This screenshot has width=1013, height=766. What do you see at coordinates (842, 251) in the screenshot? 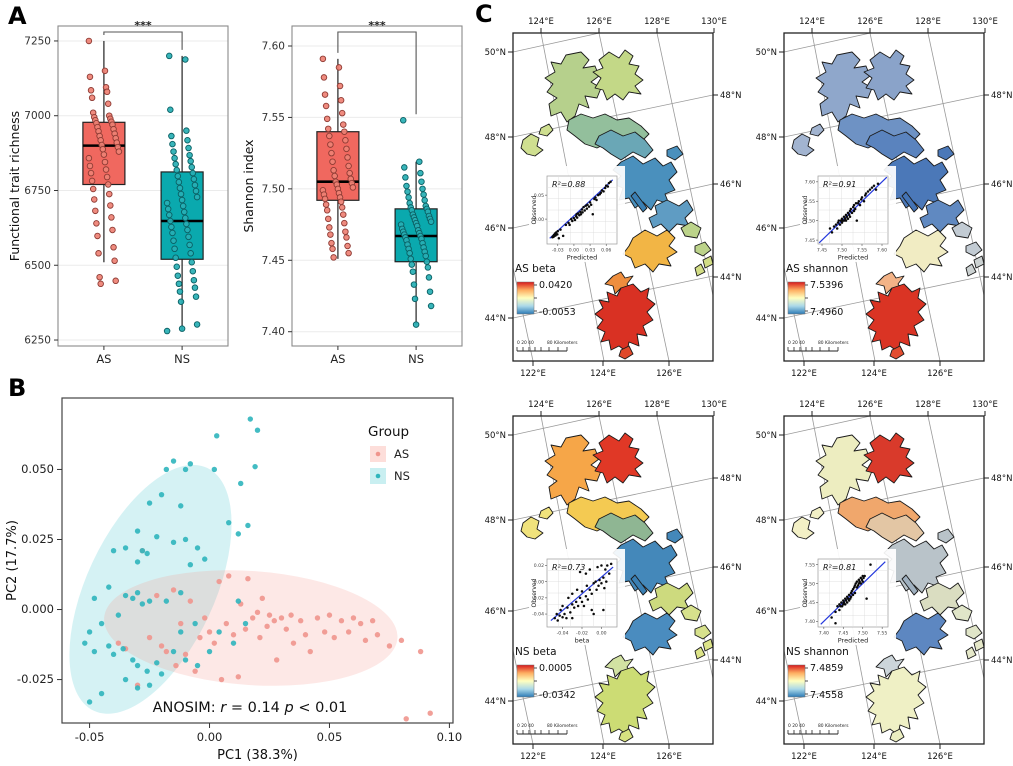
I see `inset-x-tick-label: 7.50` at bounding box center [842, 251].